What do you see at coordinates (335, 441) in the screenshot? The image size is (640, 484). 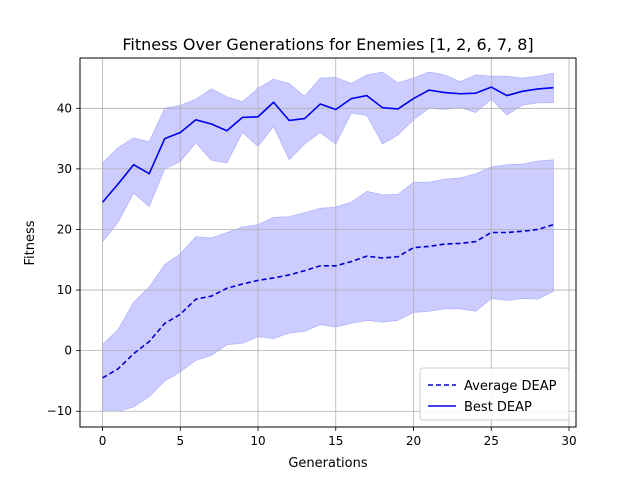 I see `x-tick-label: 15` at bounding box center [335, 441].